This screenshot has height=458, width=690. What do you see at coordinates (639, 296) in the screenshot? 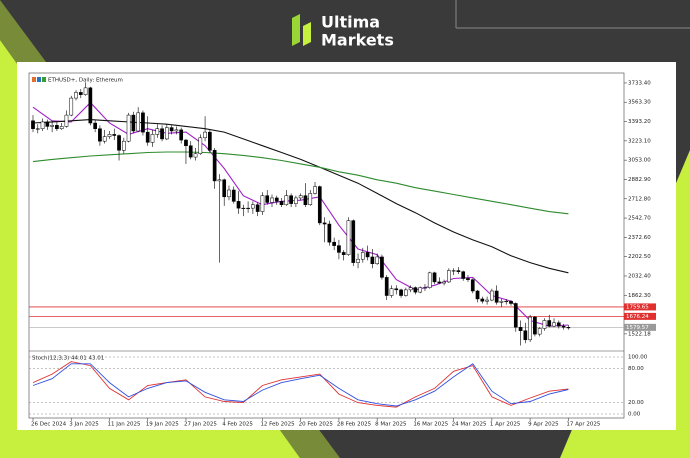
I see `y-tick-label: 1862.30` at bounding box center [639, 296].